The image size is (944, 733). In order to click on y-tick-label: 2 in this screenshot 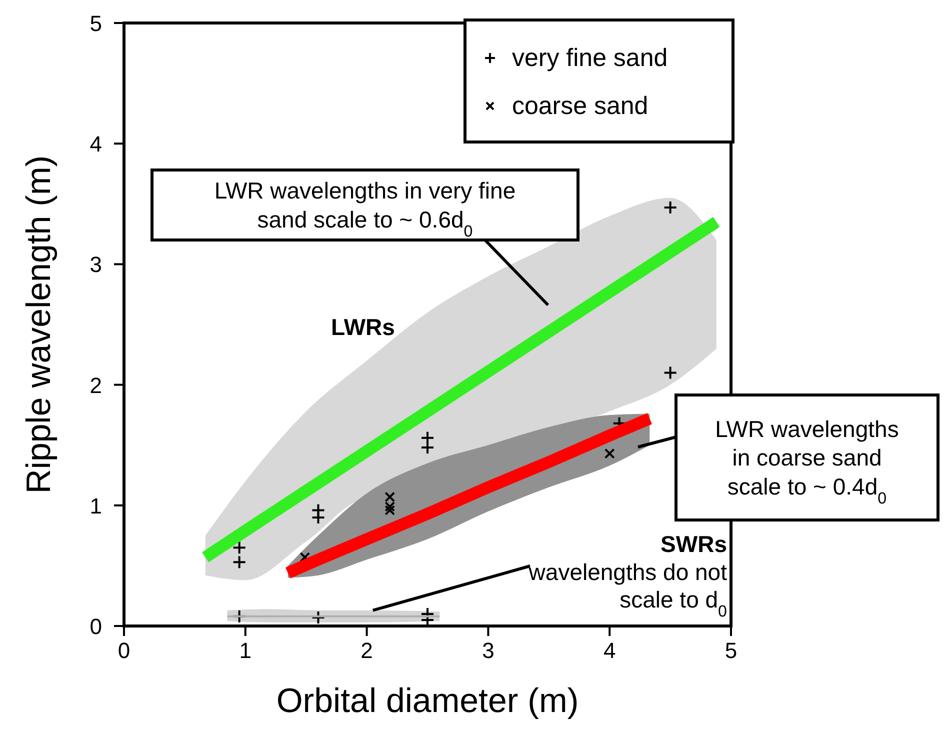, I will do `click(96, 385)`.